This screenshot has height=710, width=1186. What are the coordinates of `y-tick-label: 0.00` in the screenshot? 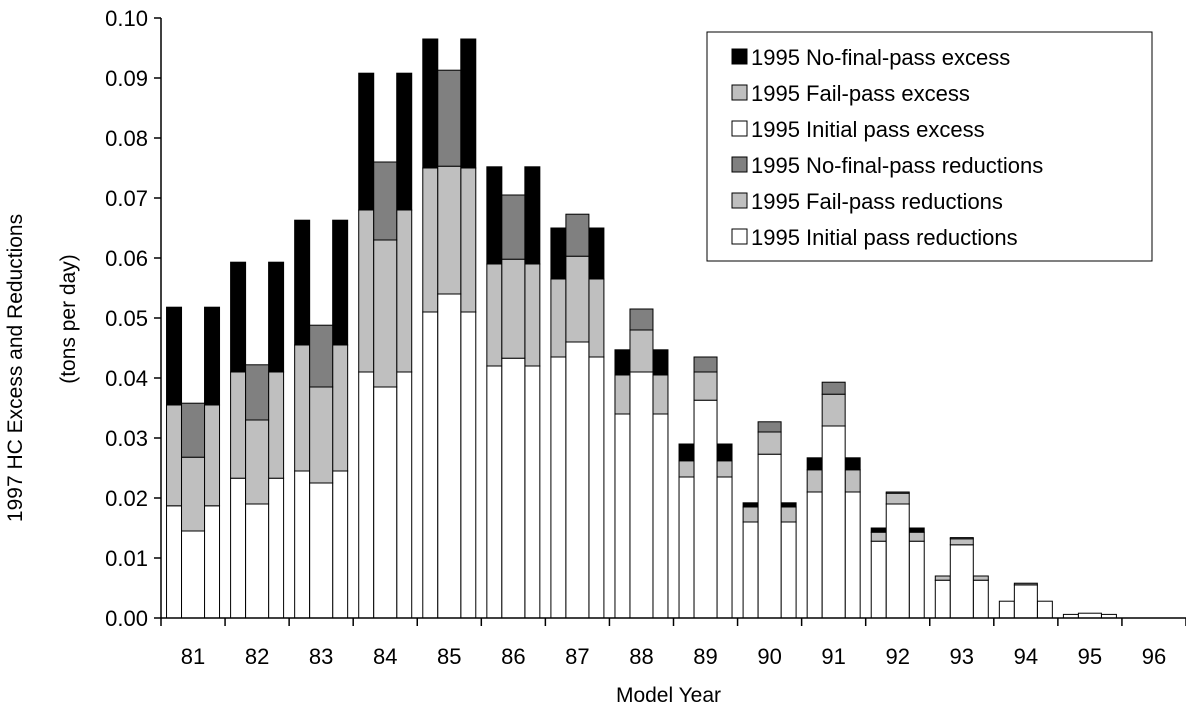 It's located at (126, 618).